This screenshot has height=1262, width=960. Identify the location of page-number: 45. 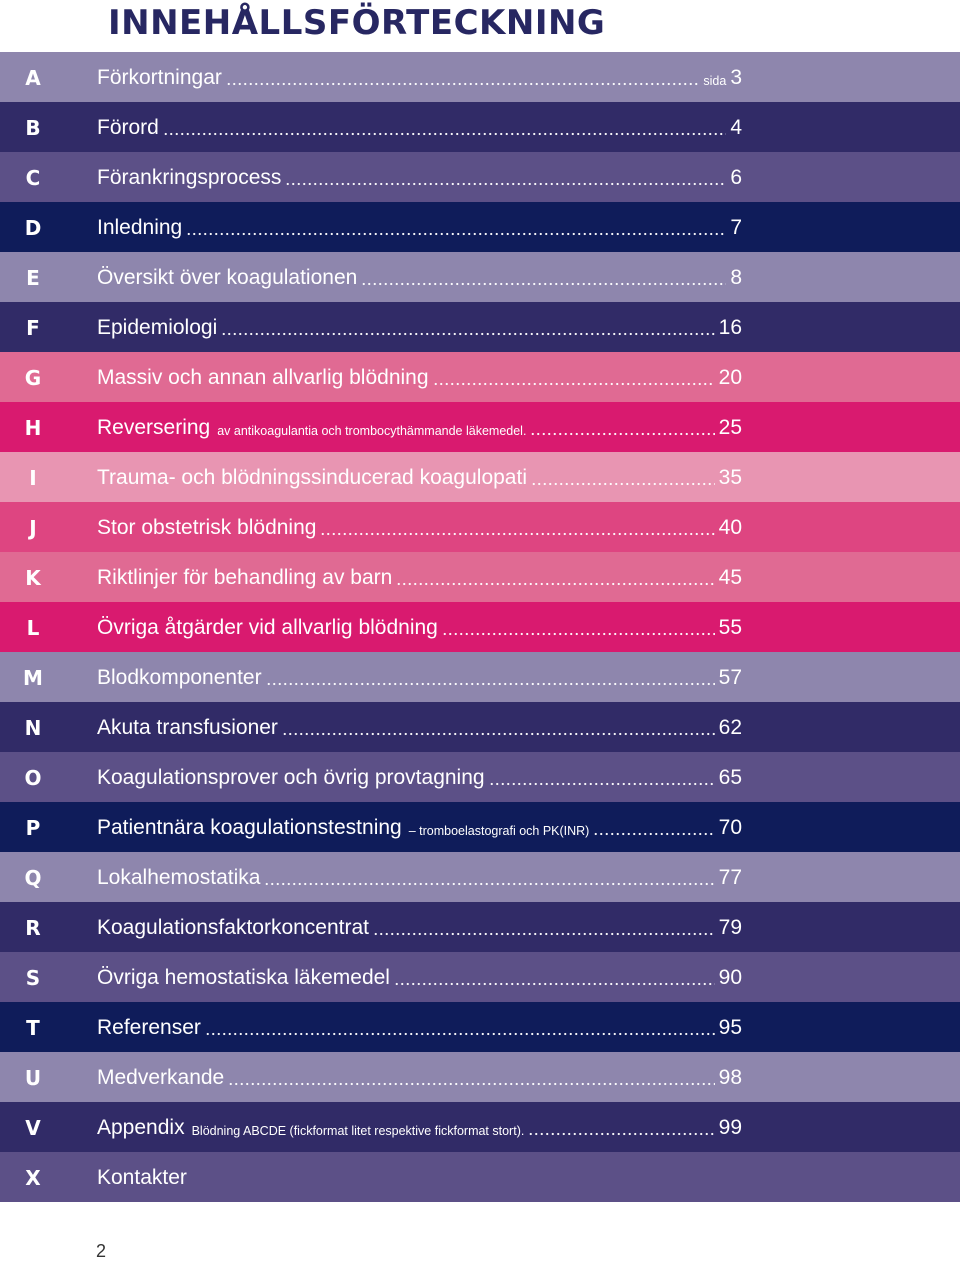
(730, 577).